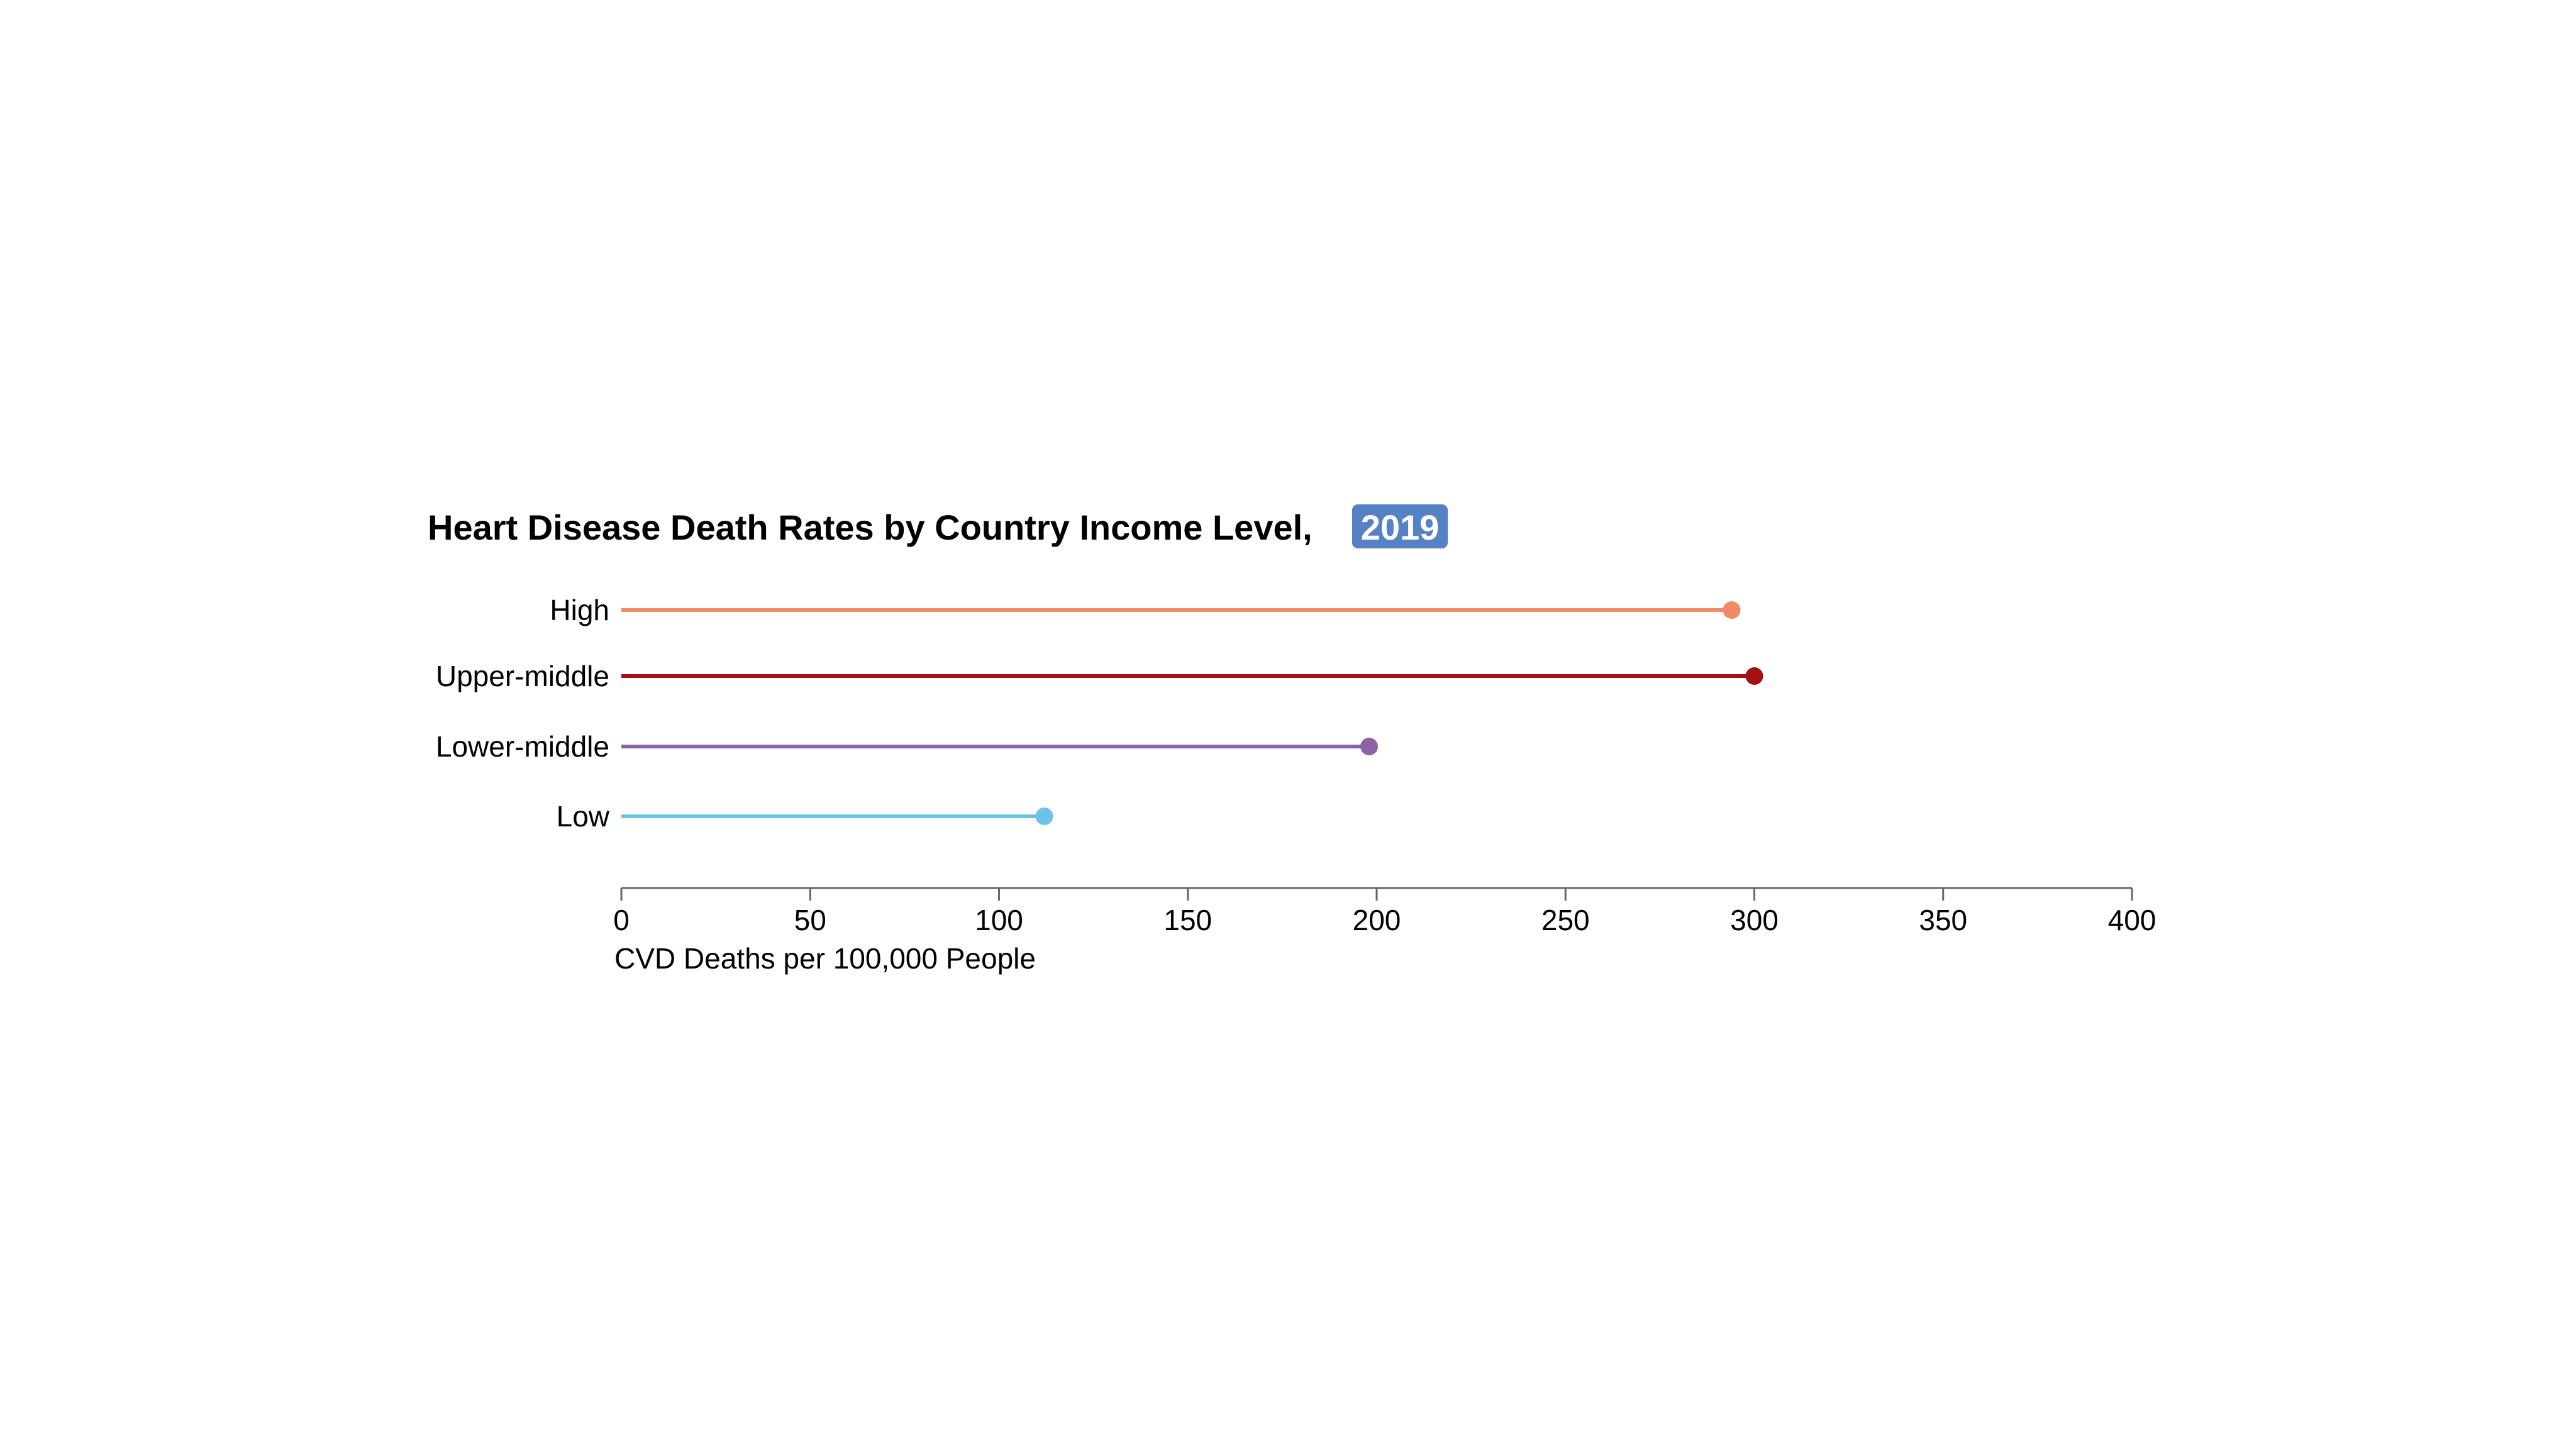  What do you see at coordinates (2132, 920) in the screenshot?
I see `x-tick-label: 400` at bounding box center [2132, 920].